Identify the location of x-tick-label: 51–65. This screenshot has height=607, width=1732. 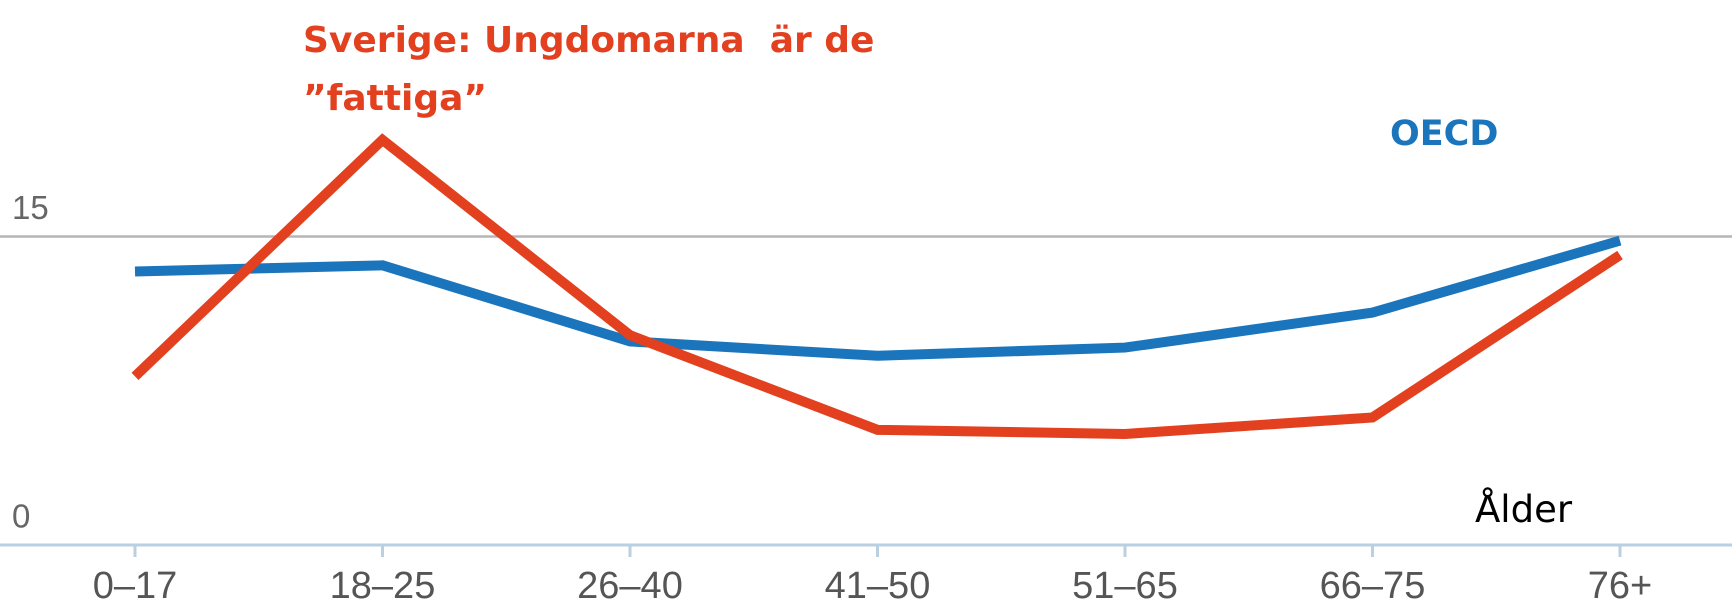
(1125, 586).